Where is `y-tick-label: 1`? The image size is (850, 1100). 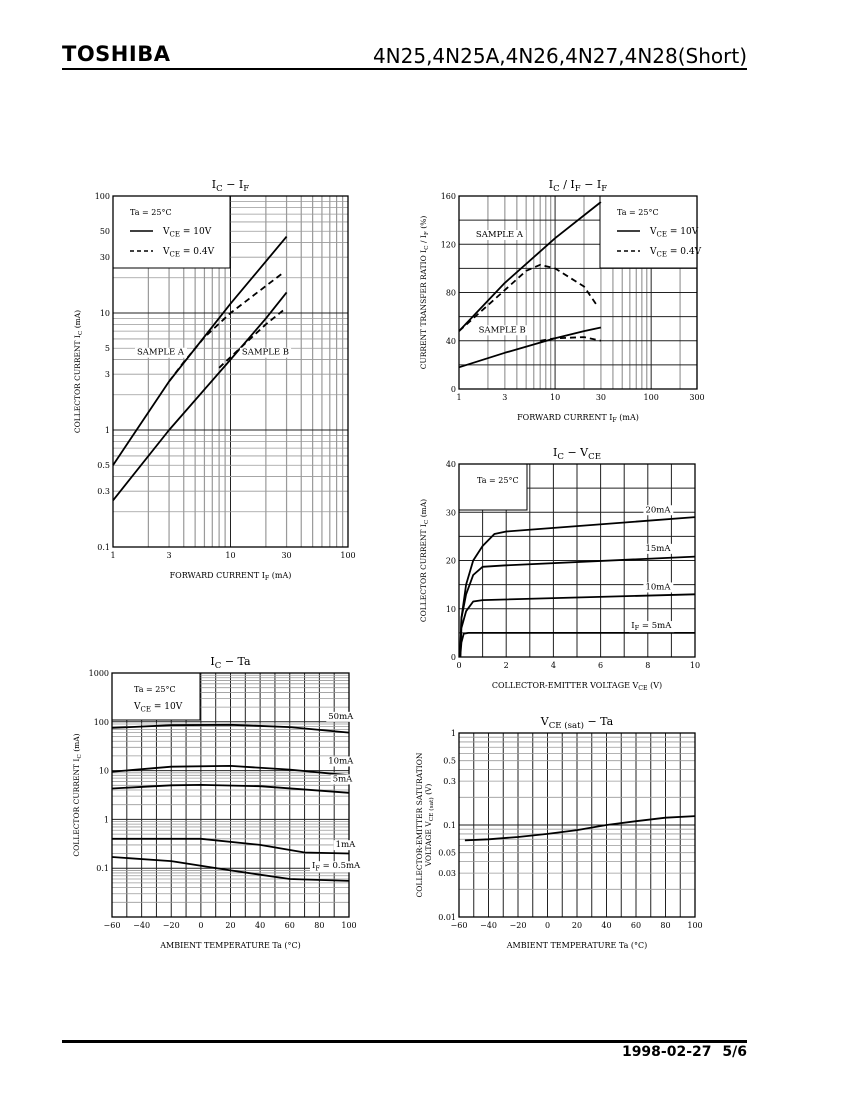
y-tick-label: 1 is located at coordinates (107, 430).